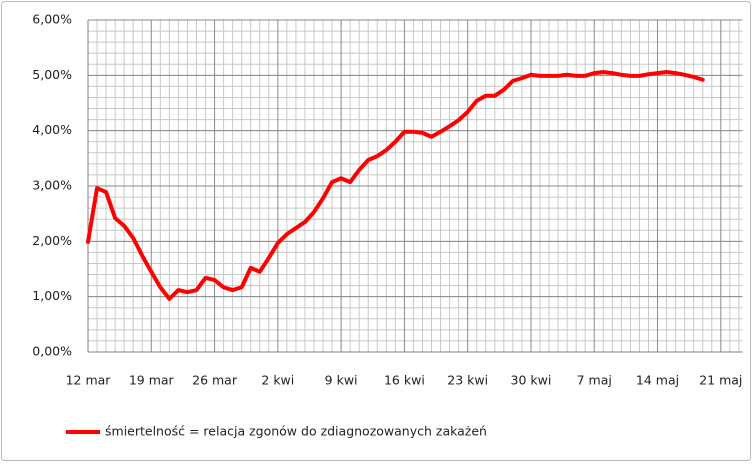 The height and width of the screenshot is (468, 753). Describe the element at coordinates (52, 351) in the screenshot. I see `y-tick-label: 0,00%` at that location.